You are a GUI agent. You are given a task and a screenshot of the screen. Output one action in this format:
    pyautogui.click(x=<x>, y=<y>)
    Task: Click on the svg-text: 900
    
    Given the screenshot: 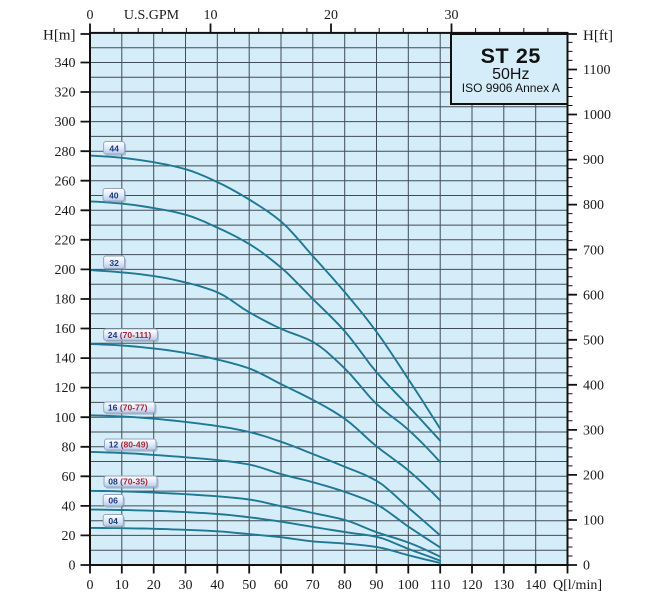 What is the action you would take?
    pyautogui.click(x=593, y=160)
    